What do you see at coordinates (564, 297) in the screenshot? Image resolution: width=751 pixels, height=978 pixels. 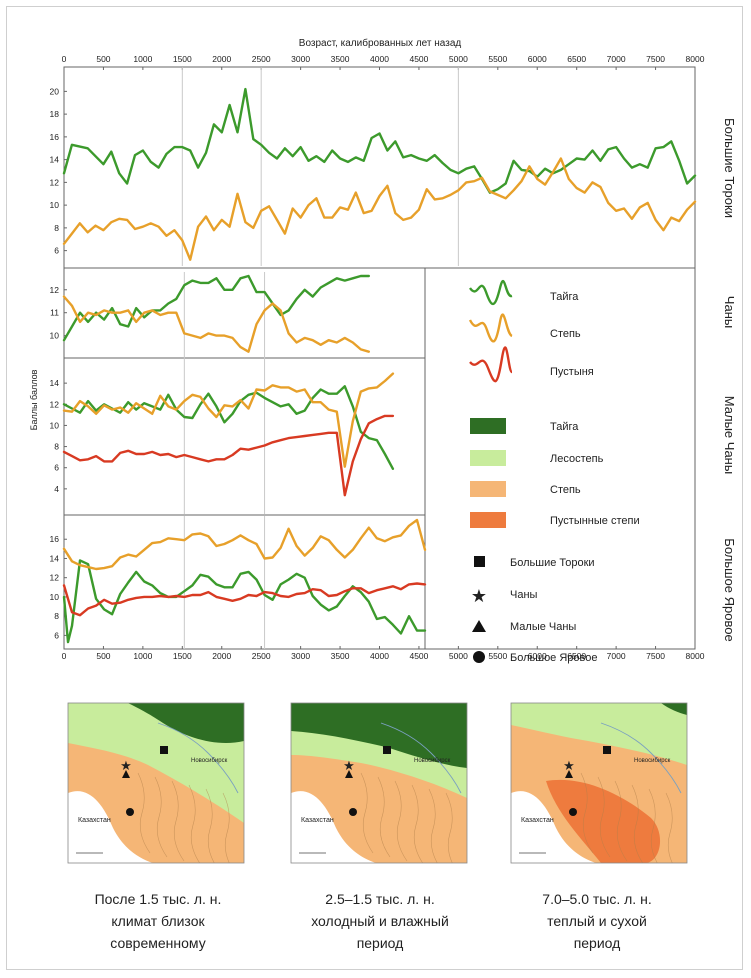 I see `legend-taiga-label: Тайга` at bounding box center [564, 297].